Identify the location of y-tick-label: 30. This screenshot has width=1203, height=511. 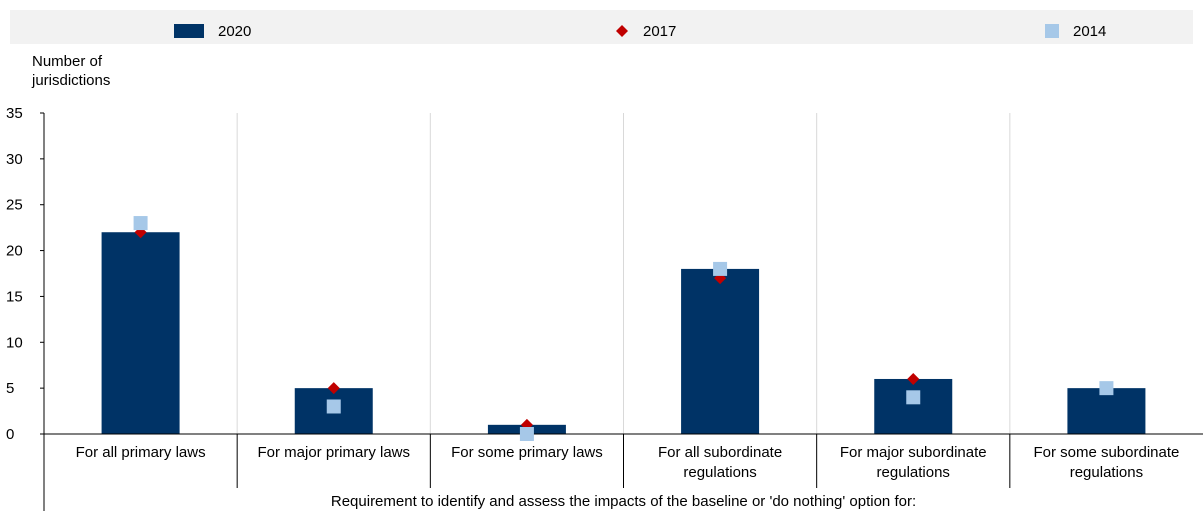
(14, 159).